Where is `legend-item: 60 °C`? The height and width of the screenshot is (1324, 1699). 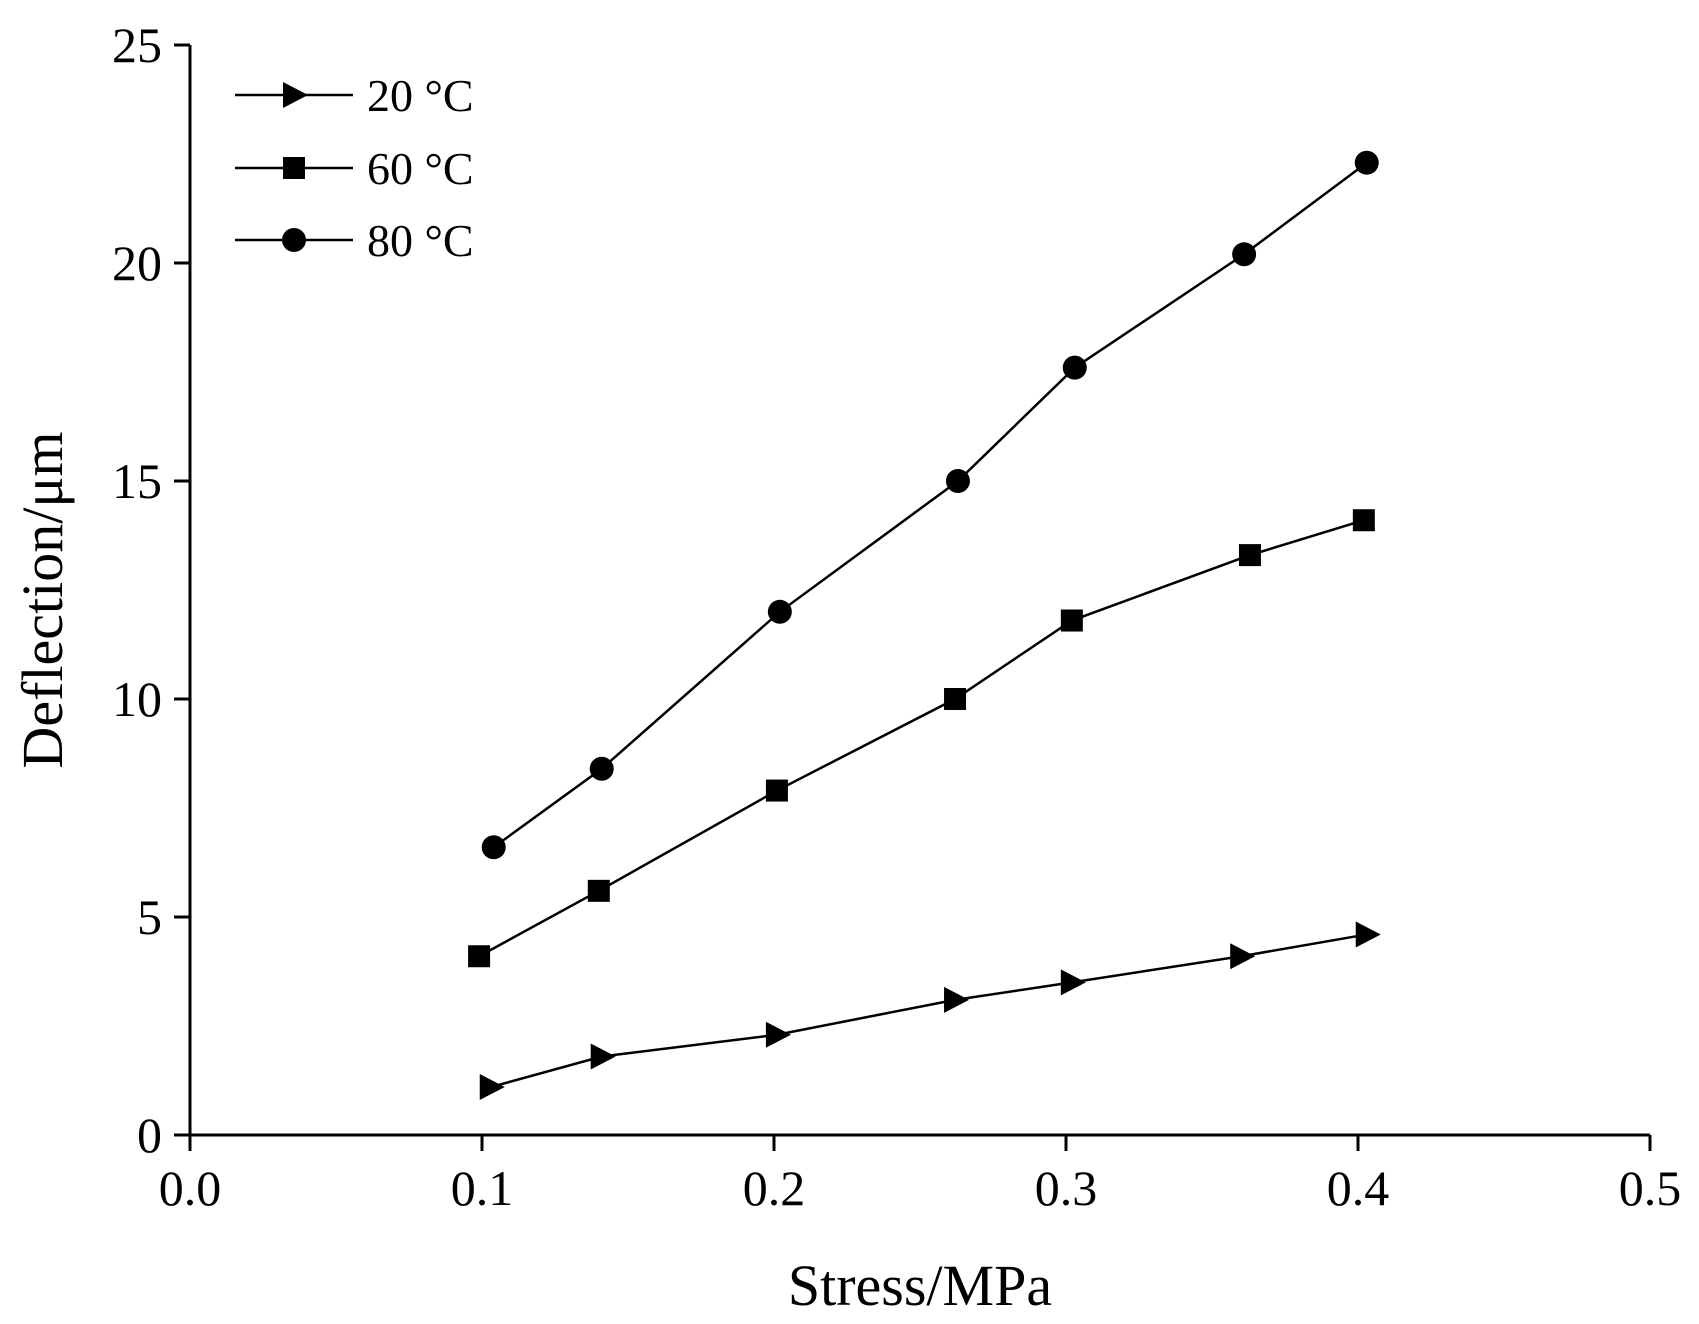 legend-item: 60 °C is located at coordinates (354, 168).